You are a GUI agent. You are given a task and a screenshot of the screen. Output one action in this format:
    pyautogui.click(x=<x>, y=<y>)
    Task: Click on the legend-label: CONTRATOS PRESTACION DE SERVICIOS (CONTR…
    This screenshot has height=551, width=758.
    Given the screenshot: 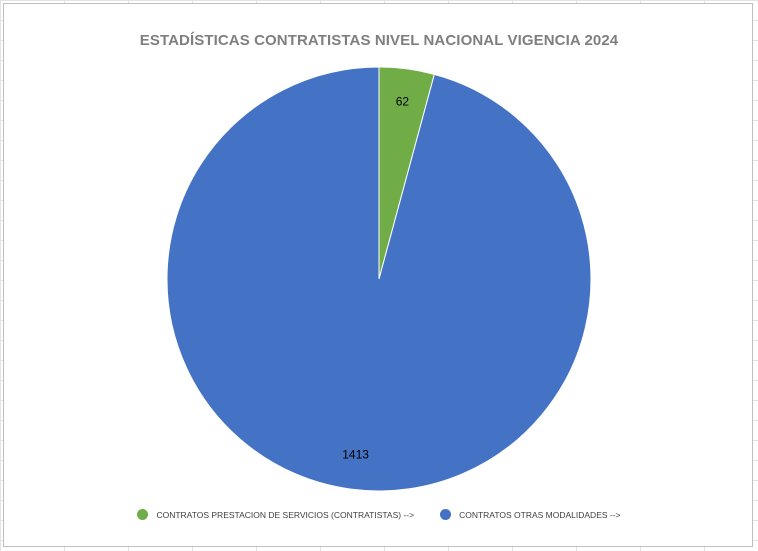 What is the action you would take?
    pyautogui.click(x=285, y=514)
    